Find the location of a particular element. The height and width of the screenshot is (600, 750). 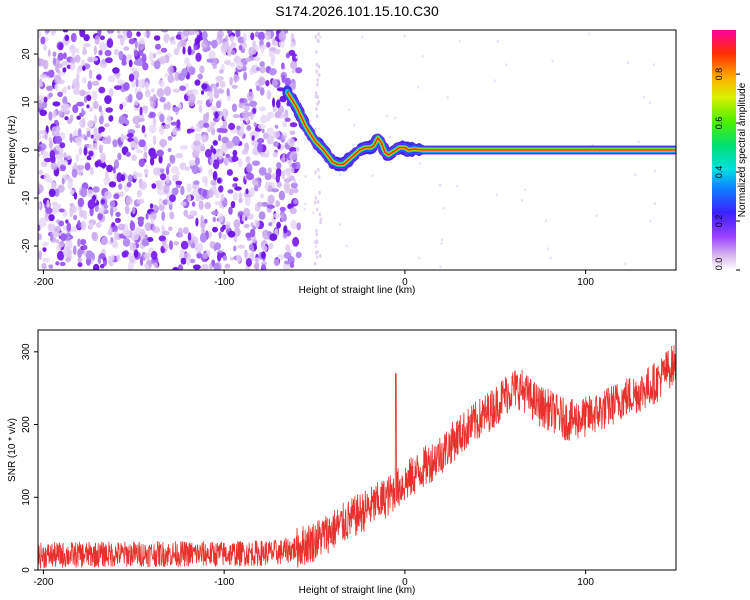

y-tick-label: 200 is located at coordinates (26, 424).